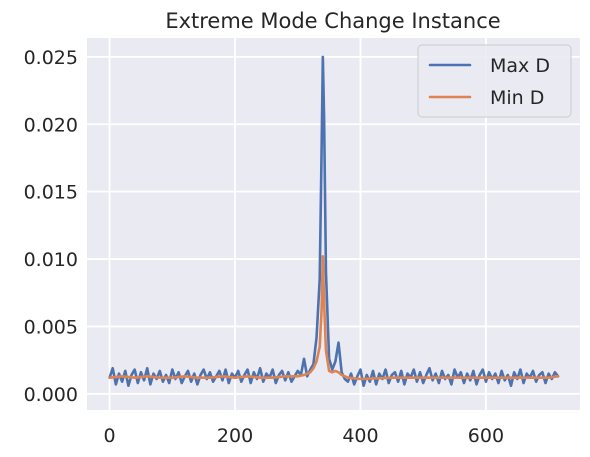  Describe the element at coordinates (360, 436) in the screenshot. I see `x-tick-label: 400` at that location.